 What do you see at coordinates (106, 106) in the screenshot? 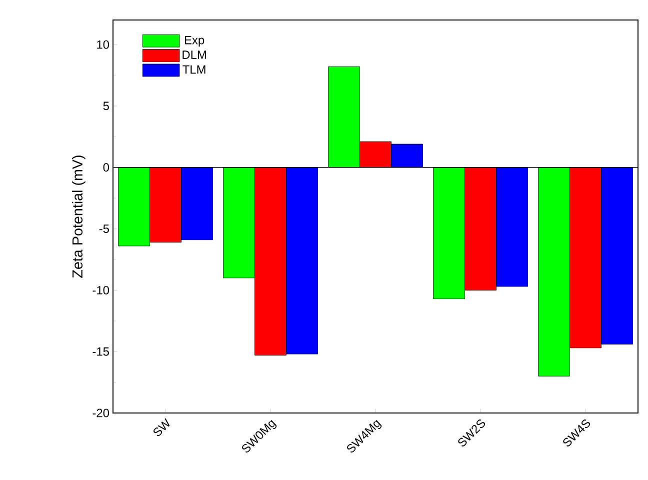
I see `y-tick-label: 5` at bounding box center [106, 106].